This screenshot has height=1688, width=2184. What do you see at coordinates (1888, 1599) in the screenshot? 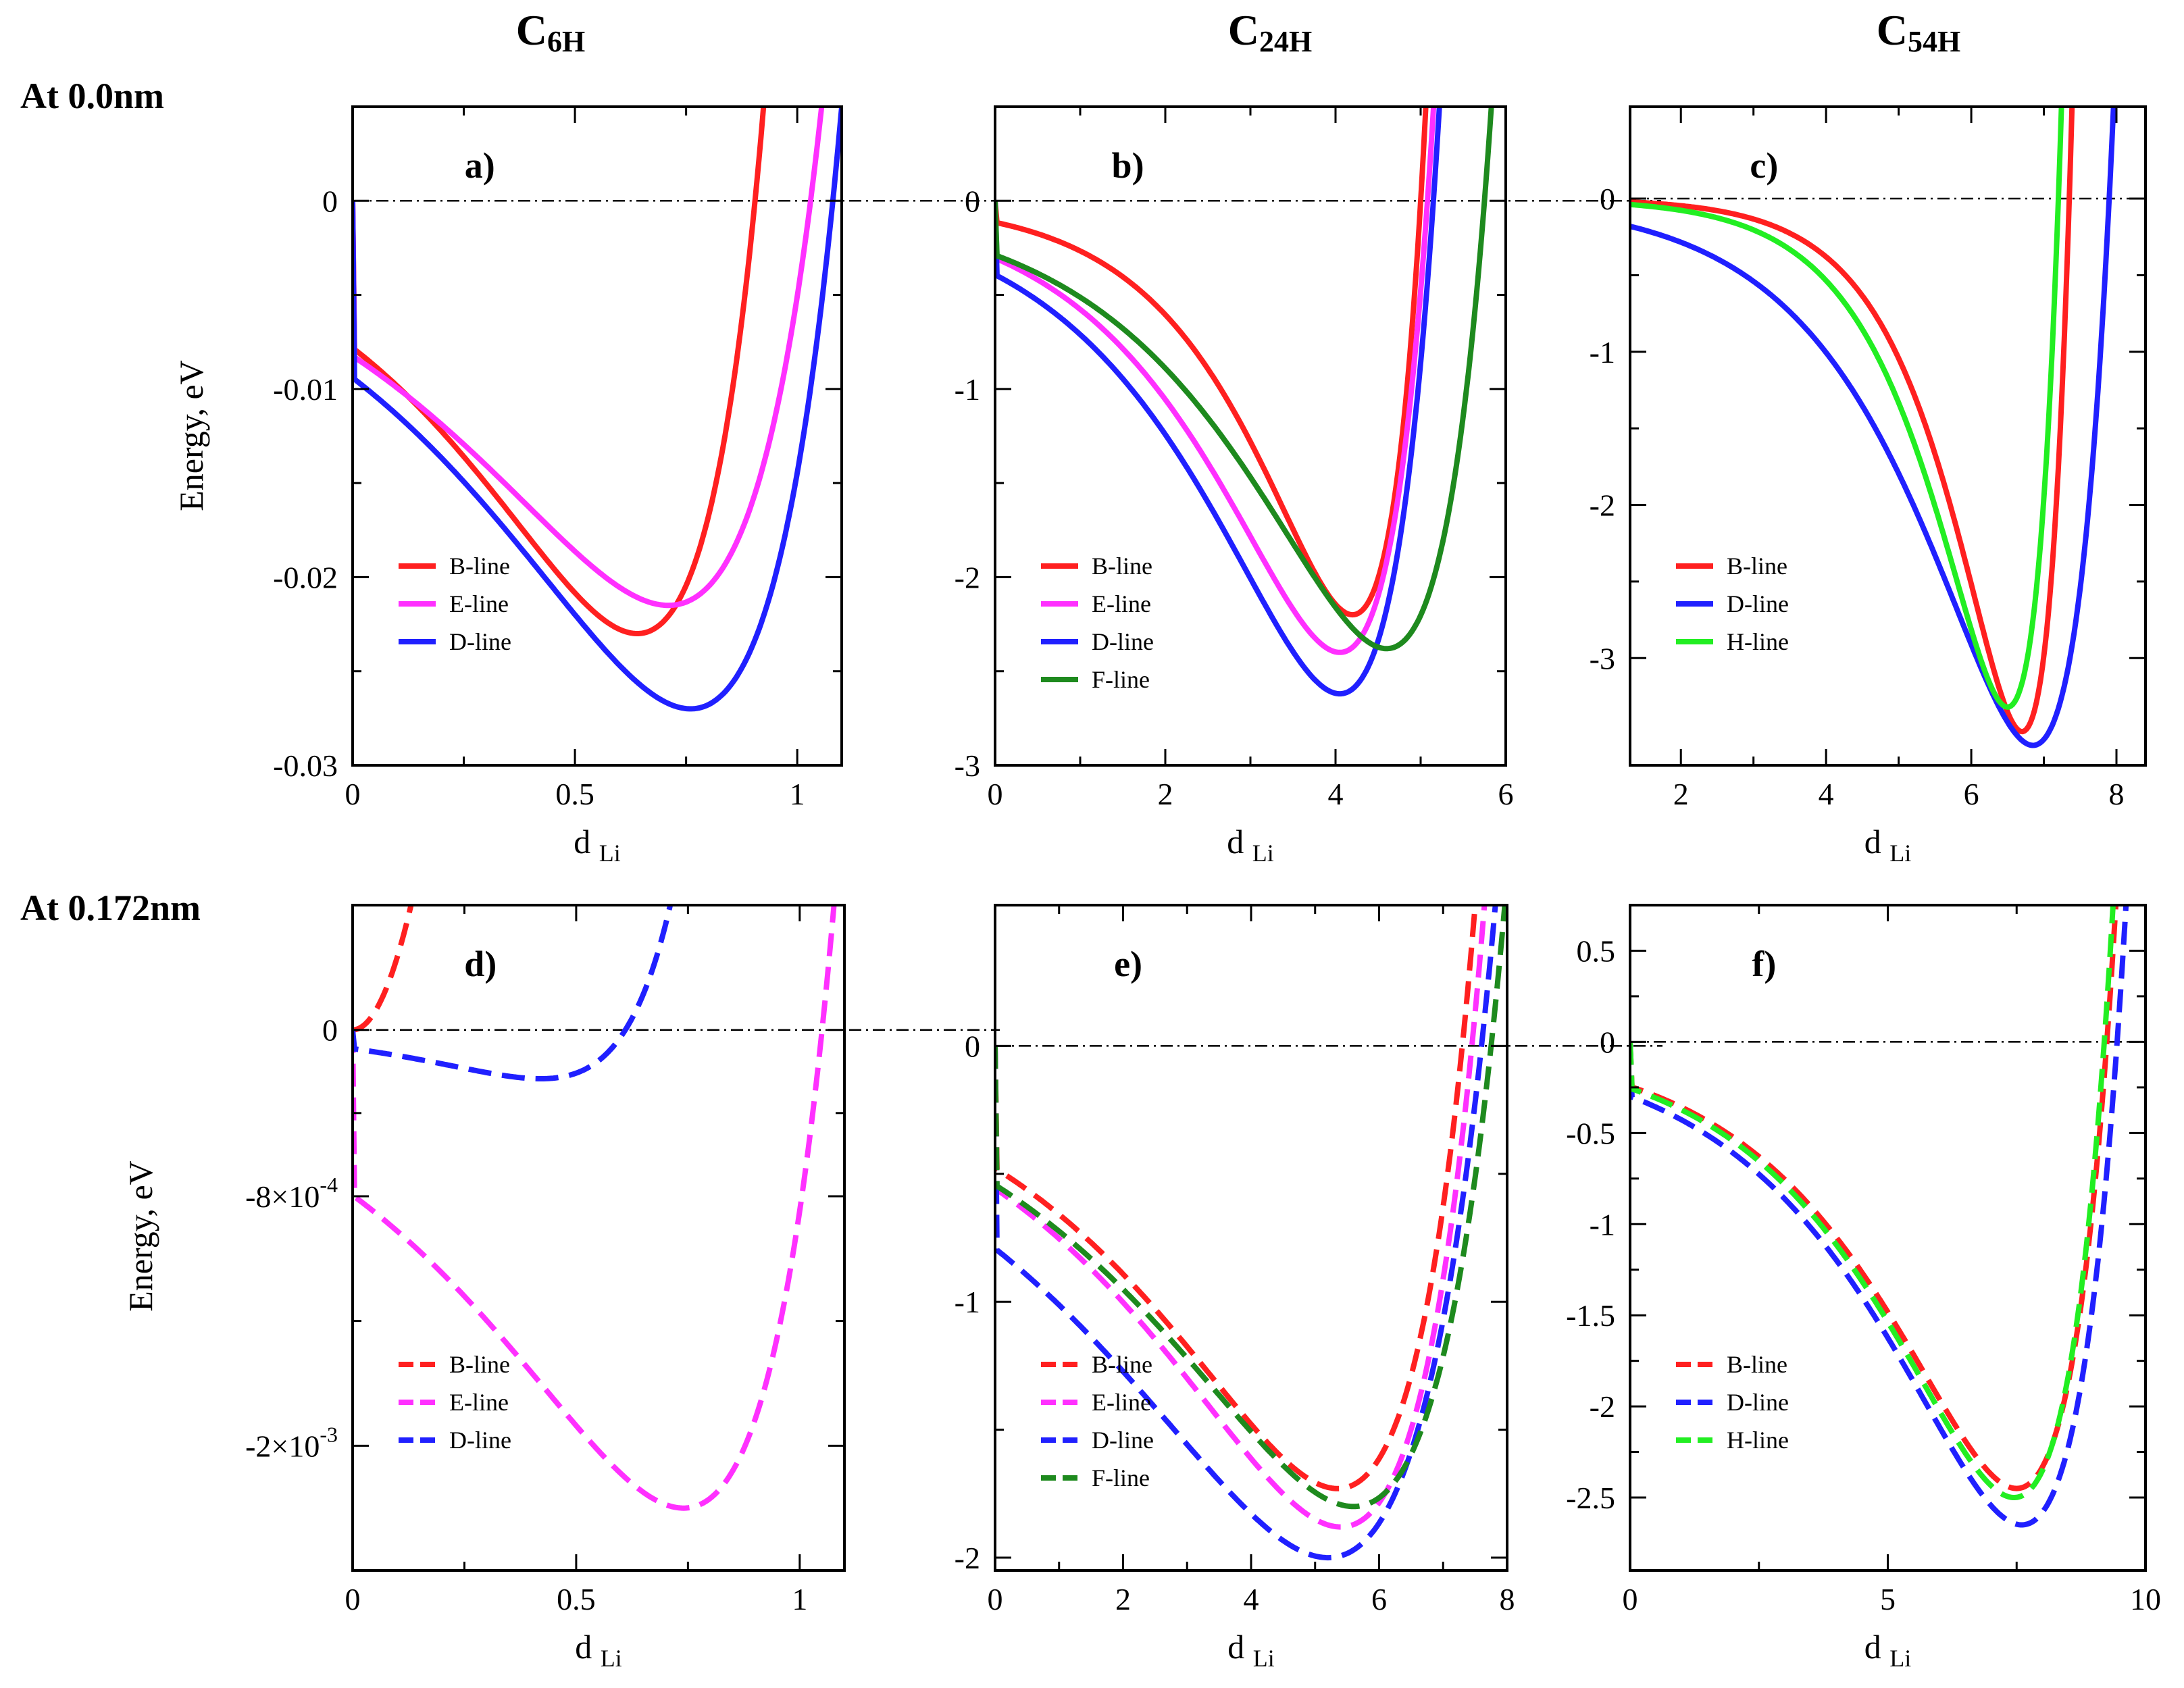
I see `x-tick-label: 5` at bounding box center [1888, 1599].